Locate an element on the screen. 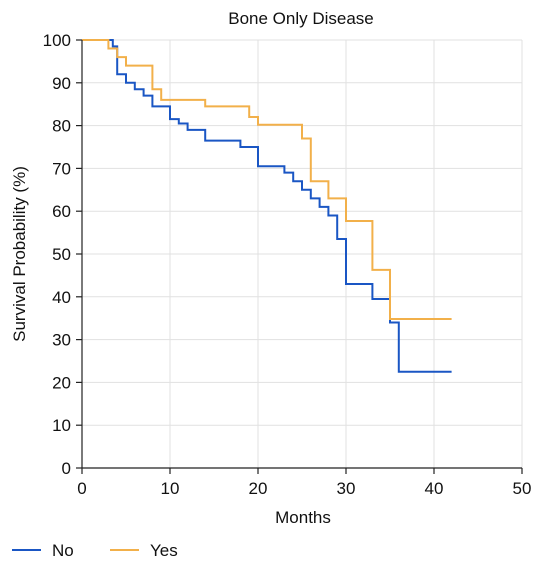 This screenshot has width=550, height=566. y-tick-label: 30 is located at coordinates (61, 340).